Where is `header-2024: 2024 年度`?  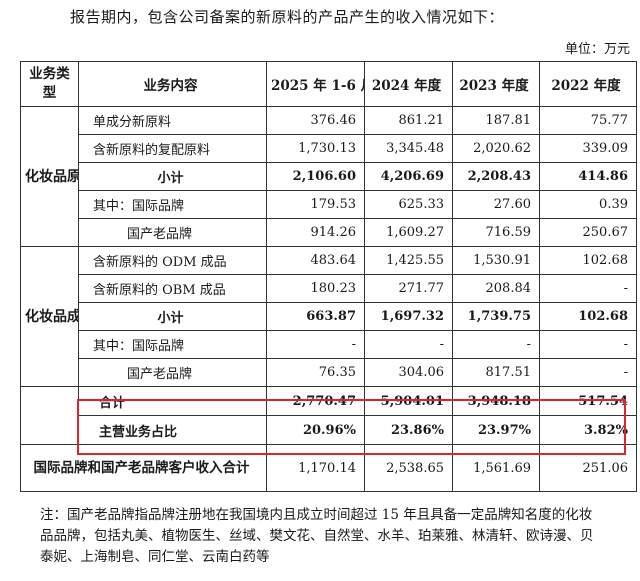
header-2024: 2024 年度 is located at coordinates (408, 84).